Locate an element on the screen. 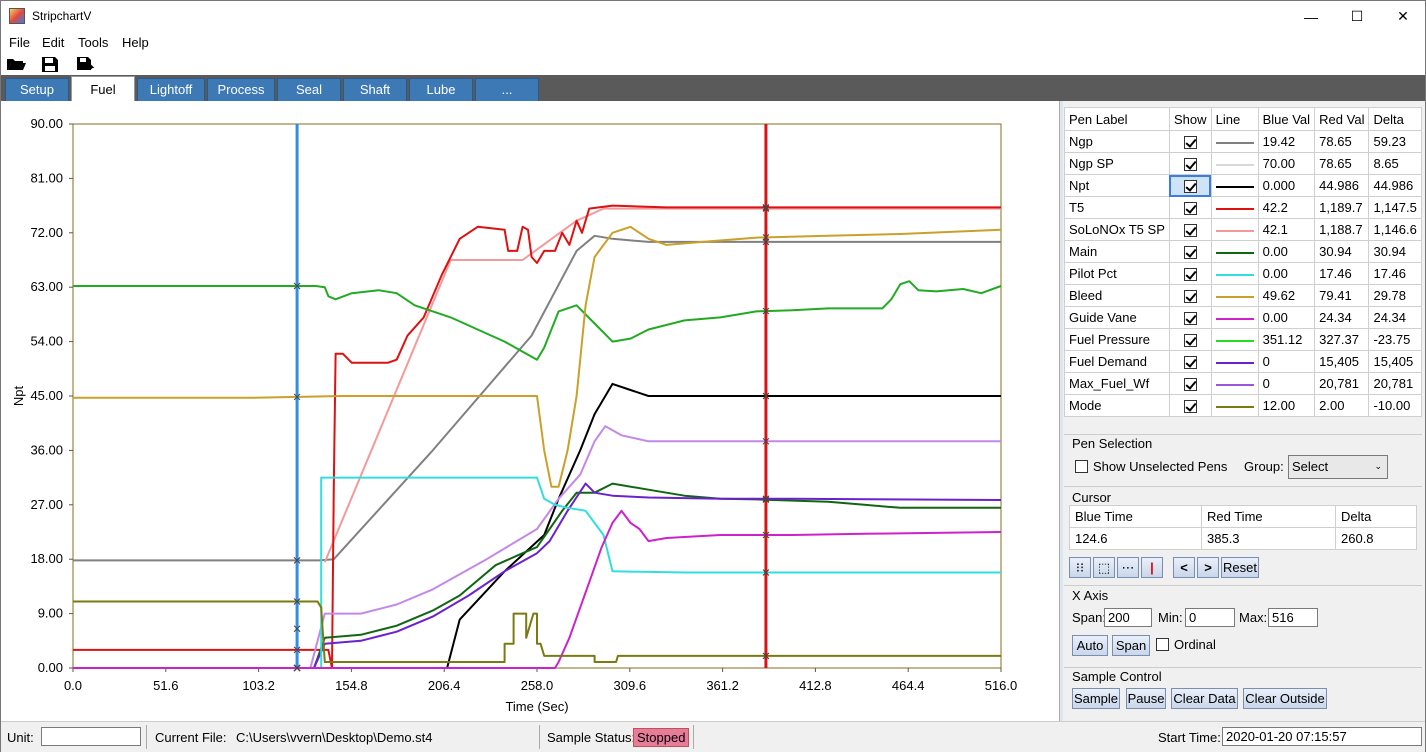  panel-splitter is located at coordinates (1061, 411).